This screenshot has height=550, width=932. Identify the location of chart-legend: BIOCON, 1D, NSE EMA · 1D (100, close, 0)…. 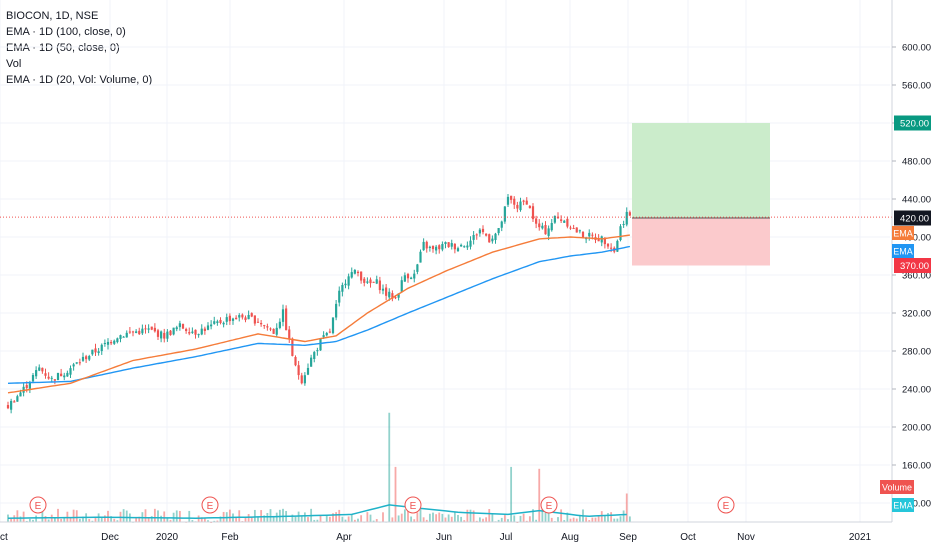
(79, 48).